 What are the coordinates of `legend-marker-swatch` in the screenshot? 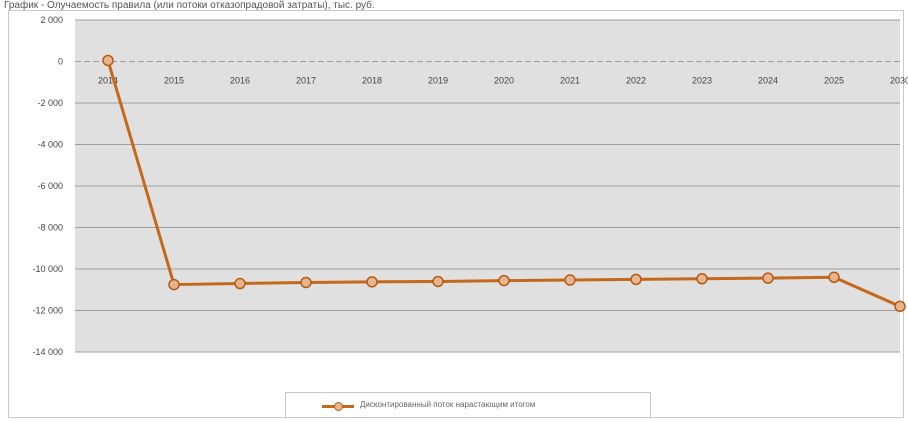 It's located at (338, 406).